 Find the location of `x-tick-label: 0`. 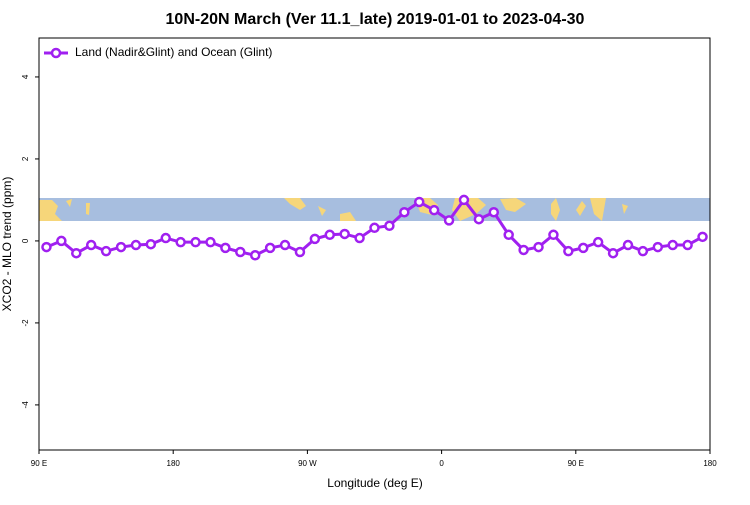

x-tick-label: 0 is located at coordinates (441, 463).